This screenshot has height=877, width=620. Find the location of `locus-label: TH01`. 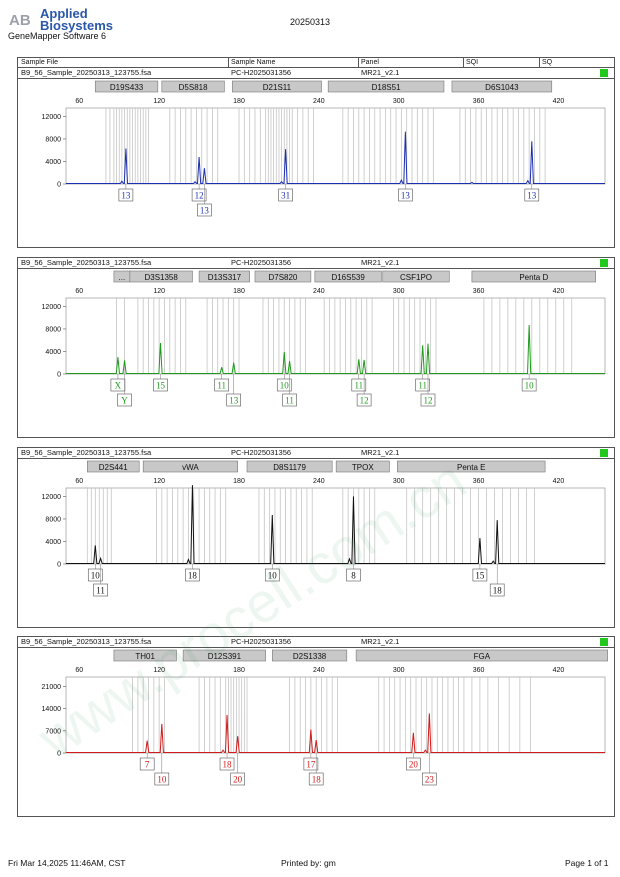

locus-label: TH01 is located at coordinates (145, 656).